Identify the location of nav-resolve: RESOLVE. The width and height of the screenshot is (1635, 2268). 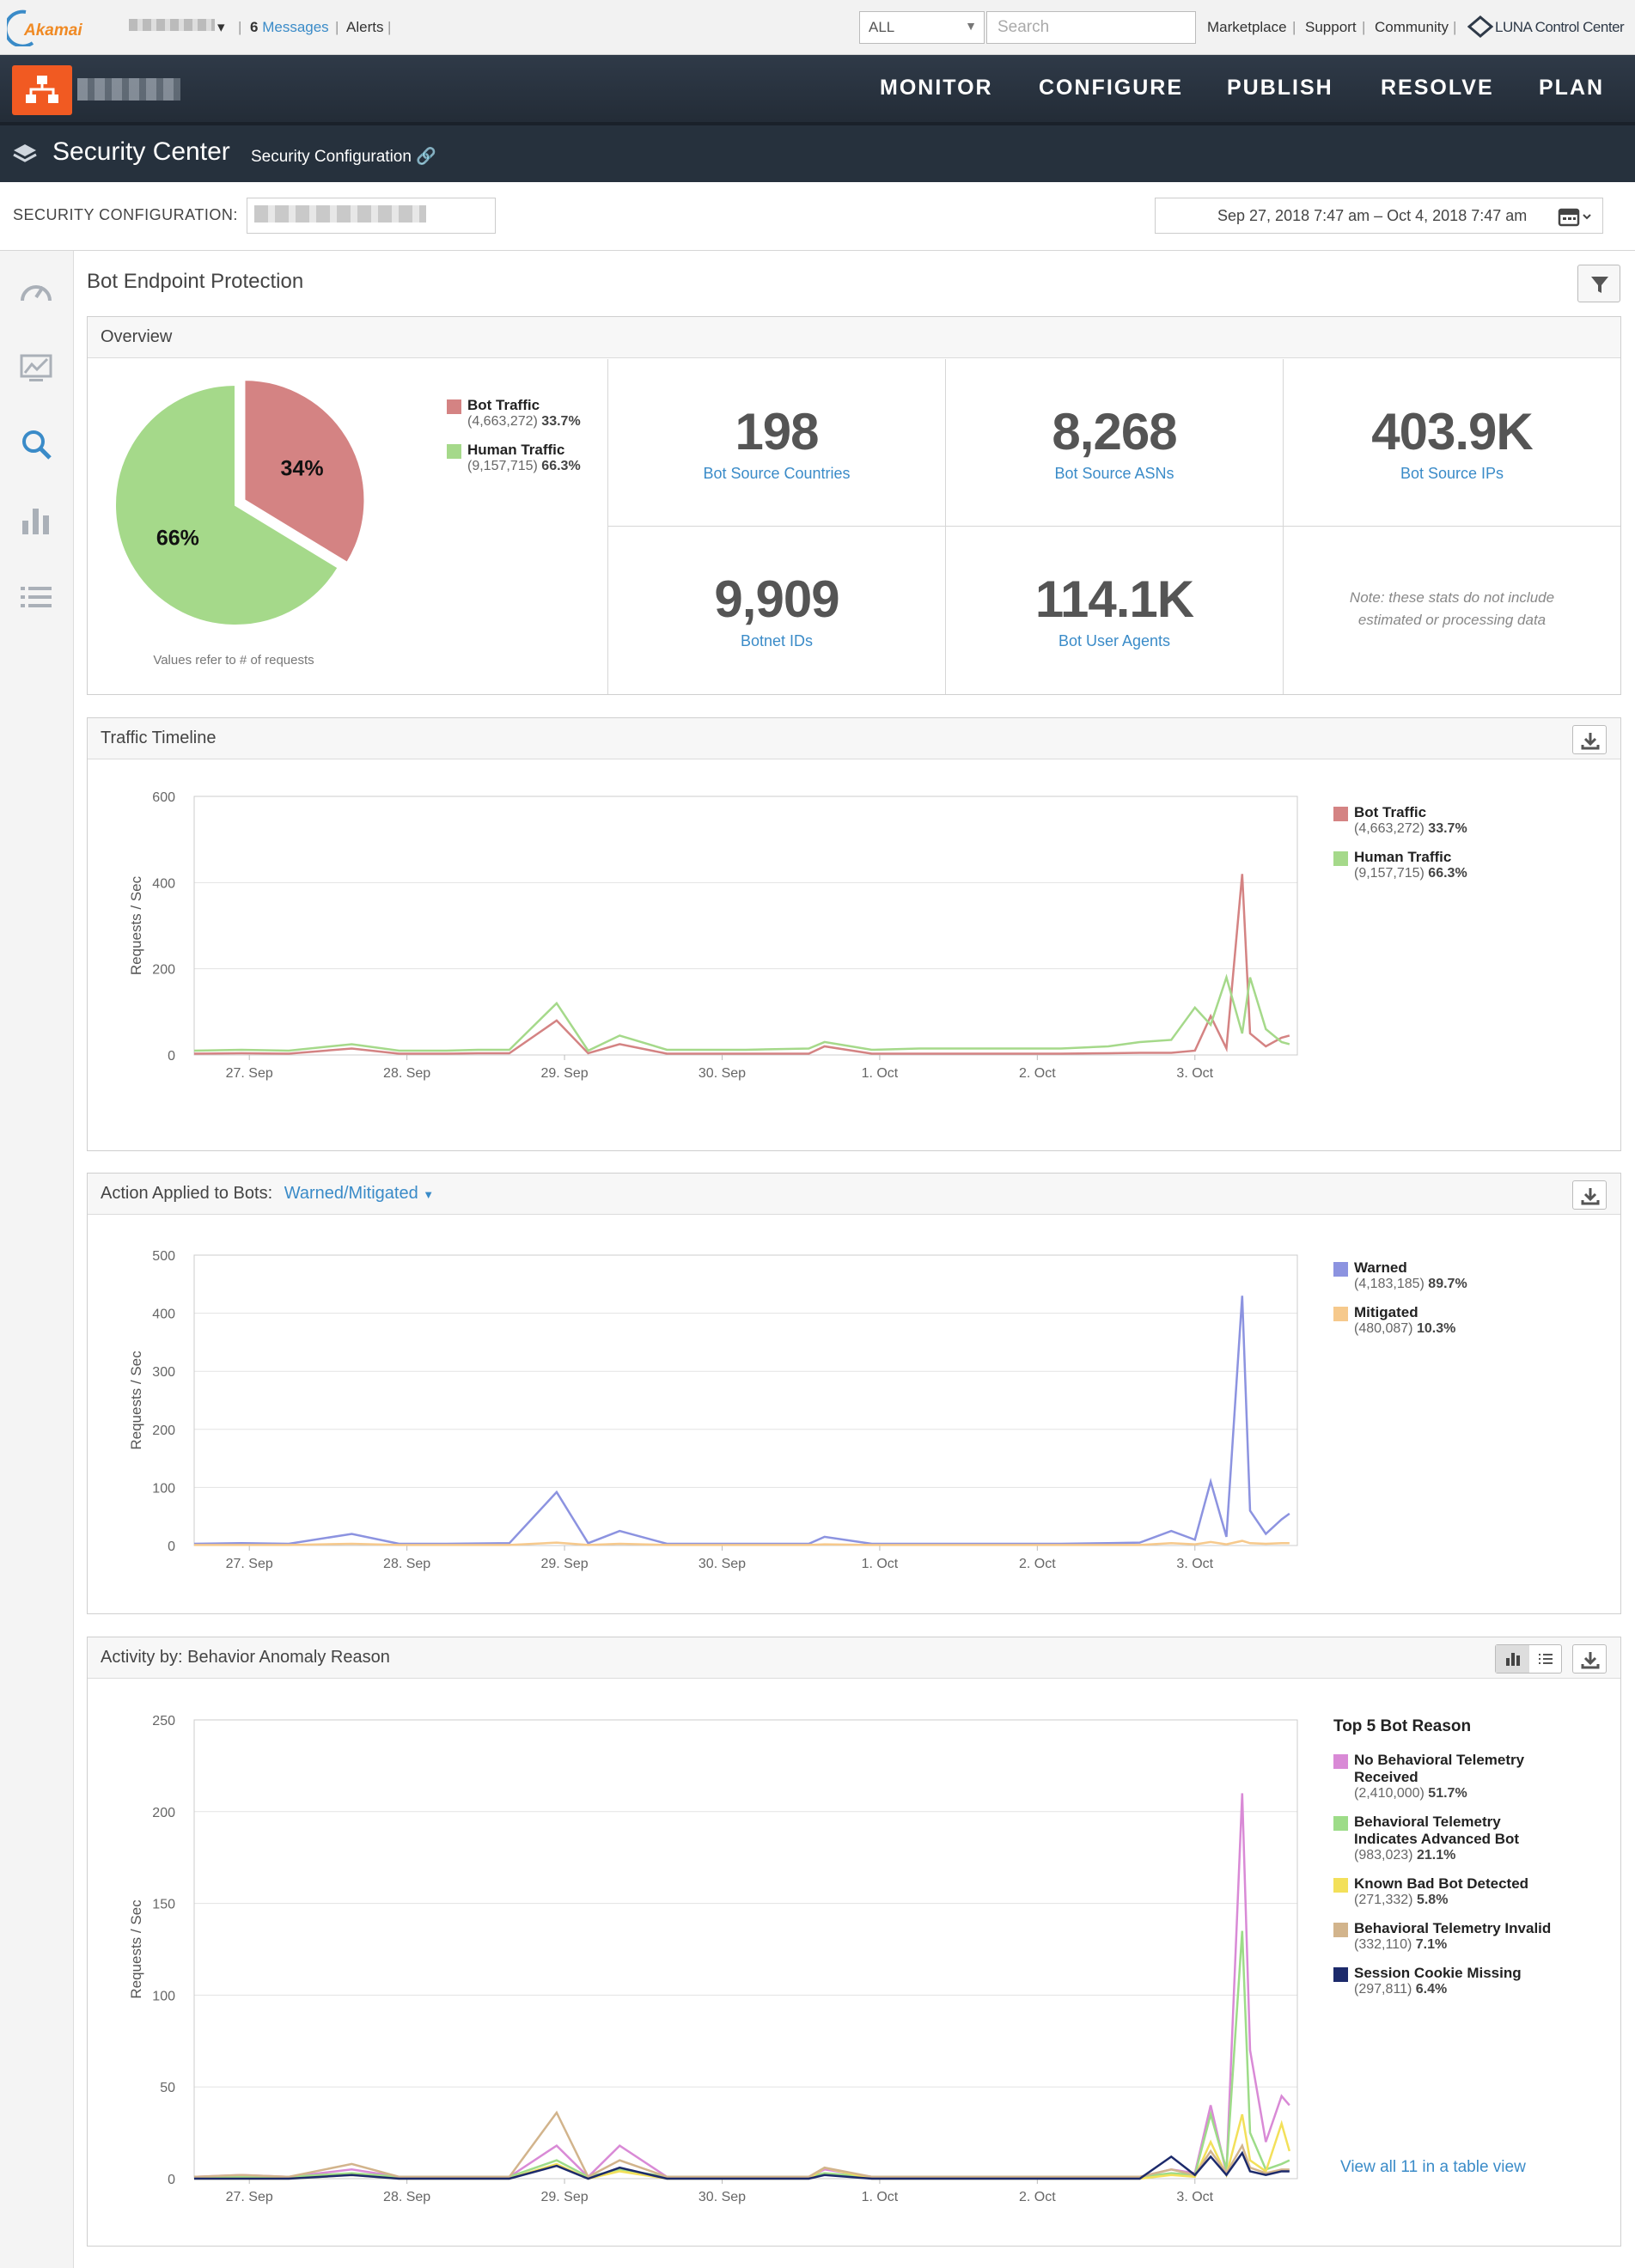
(1437, 88).